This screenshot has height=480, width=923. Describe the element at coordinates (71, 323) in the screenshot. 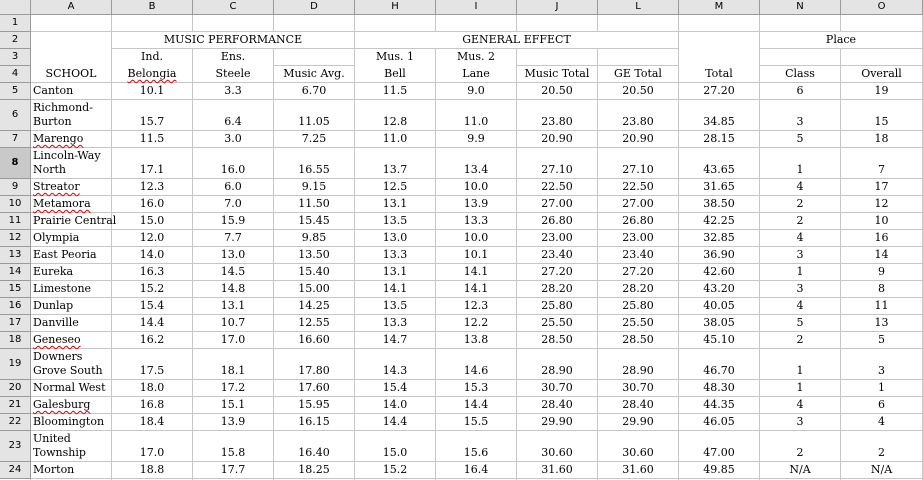

I see `school-name-cell: Danville` at that location.